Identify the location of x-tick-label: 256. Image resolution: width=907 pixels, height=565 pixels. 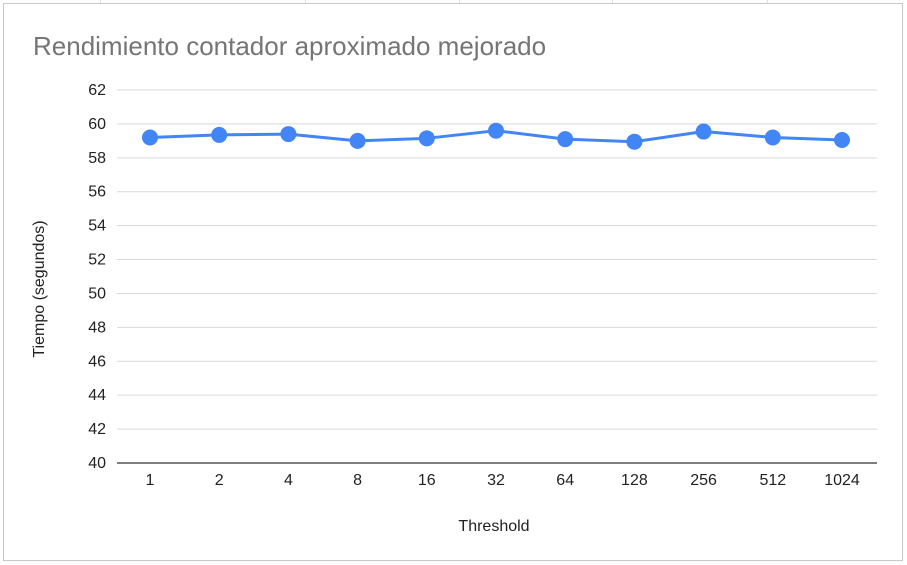
(703, 480).